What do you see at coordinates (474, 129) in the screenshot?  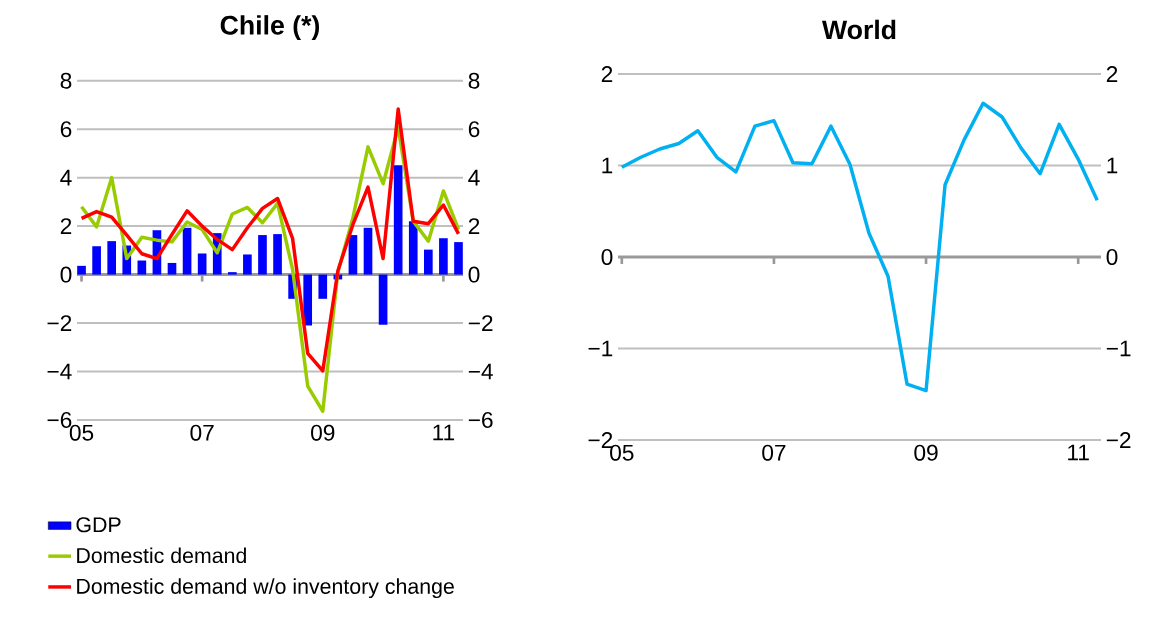 I see `y2-tick-label: 6` at bounding box center [474, 129].